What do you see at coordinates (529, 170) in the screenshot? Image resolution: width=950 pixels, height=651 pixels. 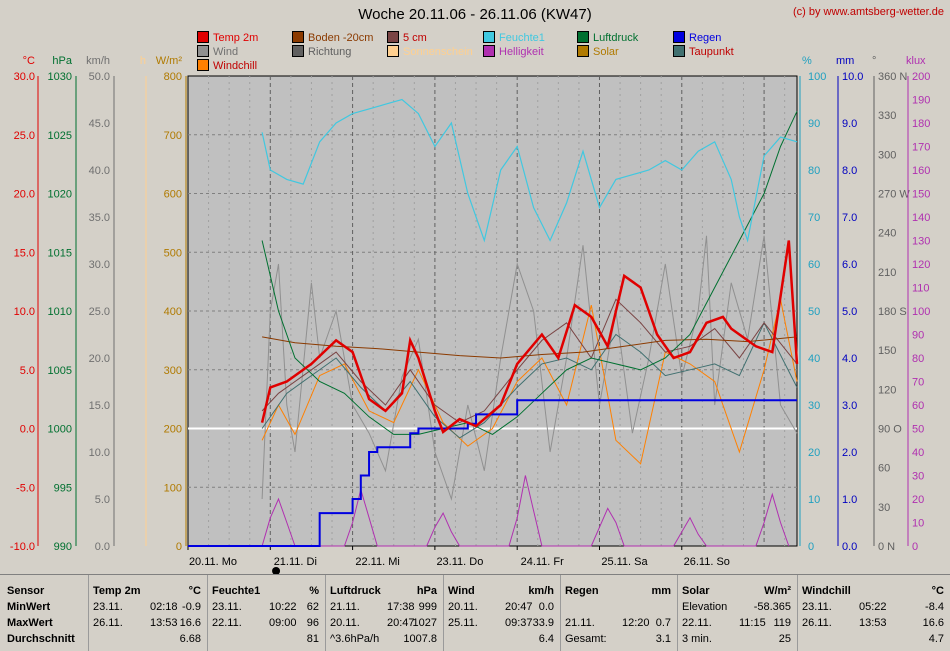 I see `series-line-feuchte1` at bounding box center [529, 170].